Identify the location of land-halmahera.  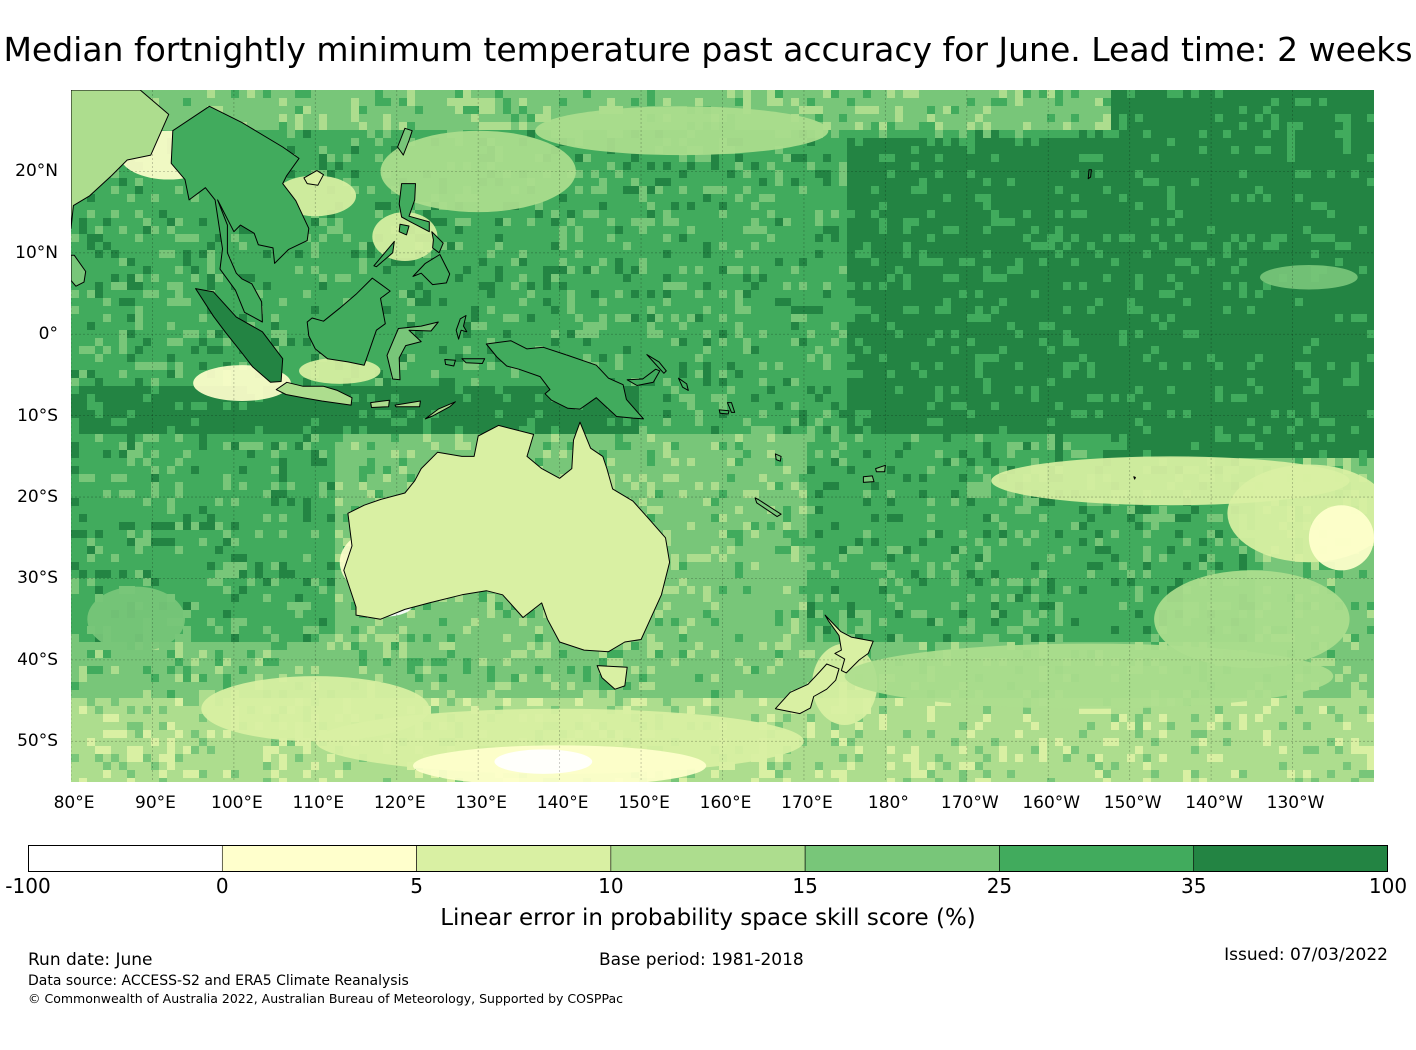
(461, 327).